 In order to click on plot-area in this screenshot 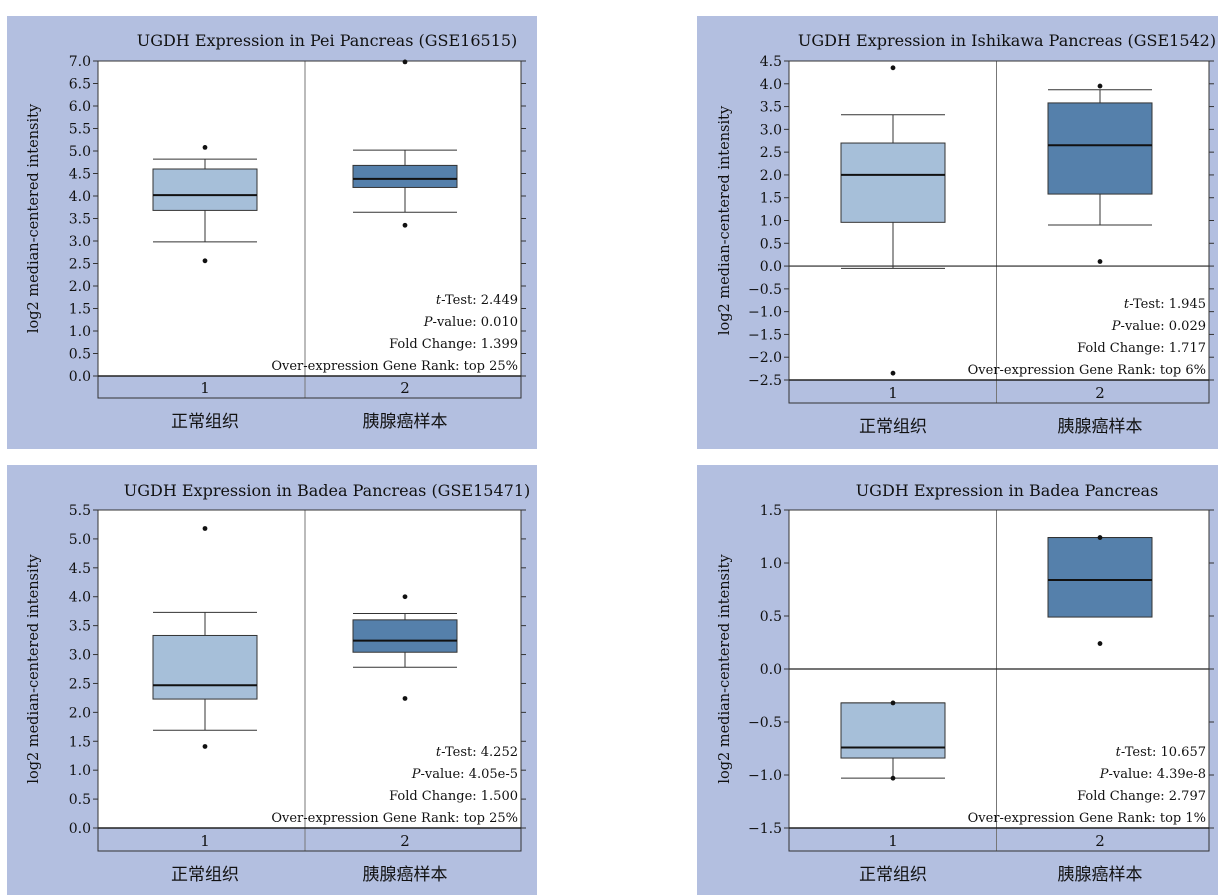, I will do `click(309, 229)`.